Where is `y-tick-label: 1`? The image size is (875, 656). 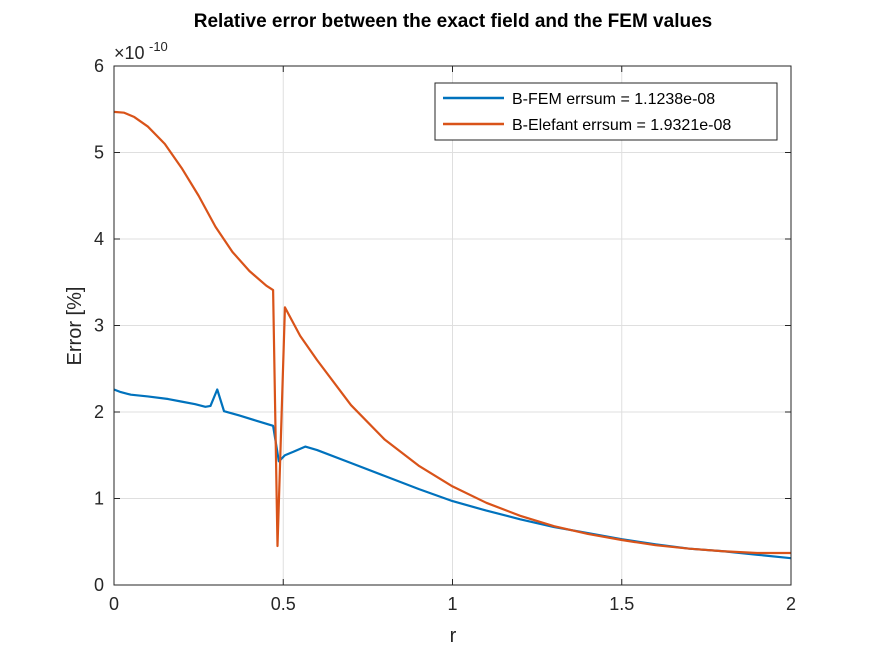
y-tick-label: 1 is located at coordinates (99, 499).